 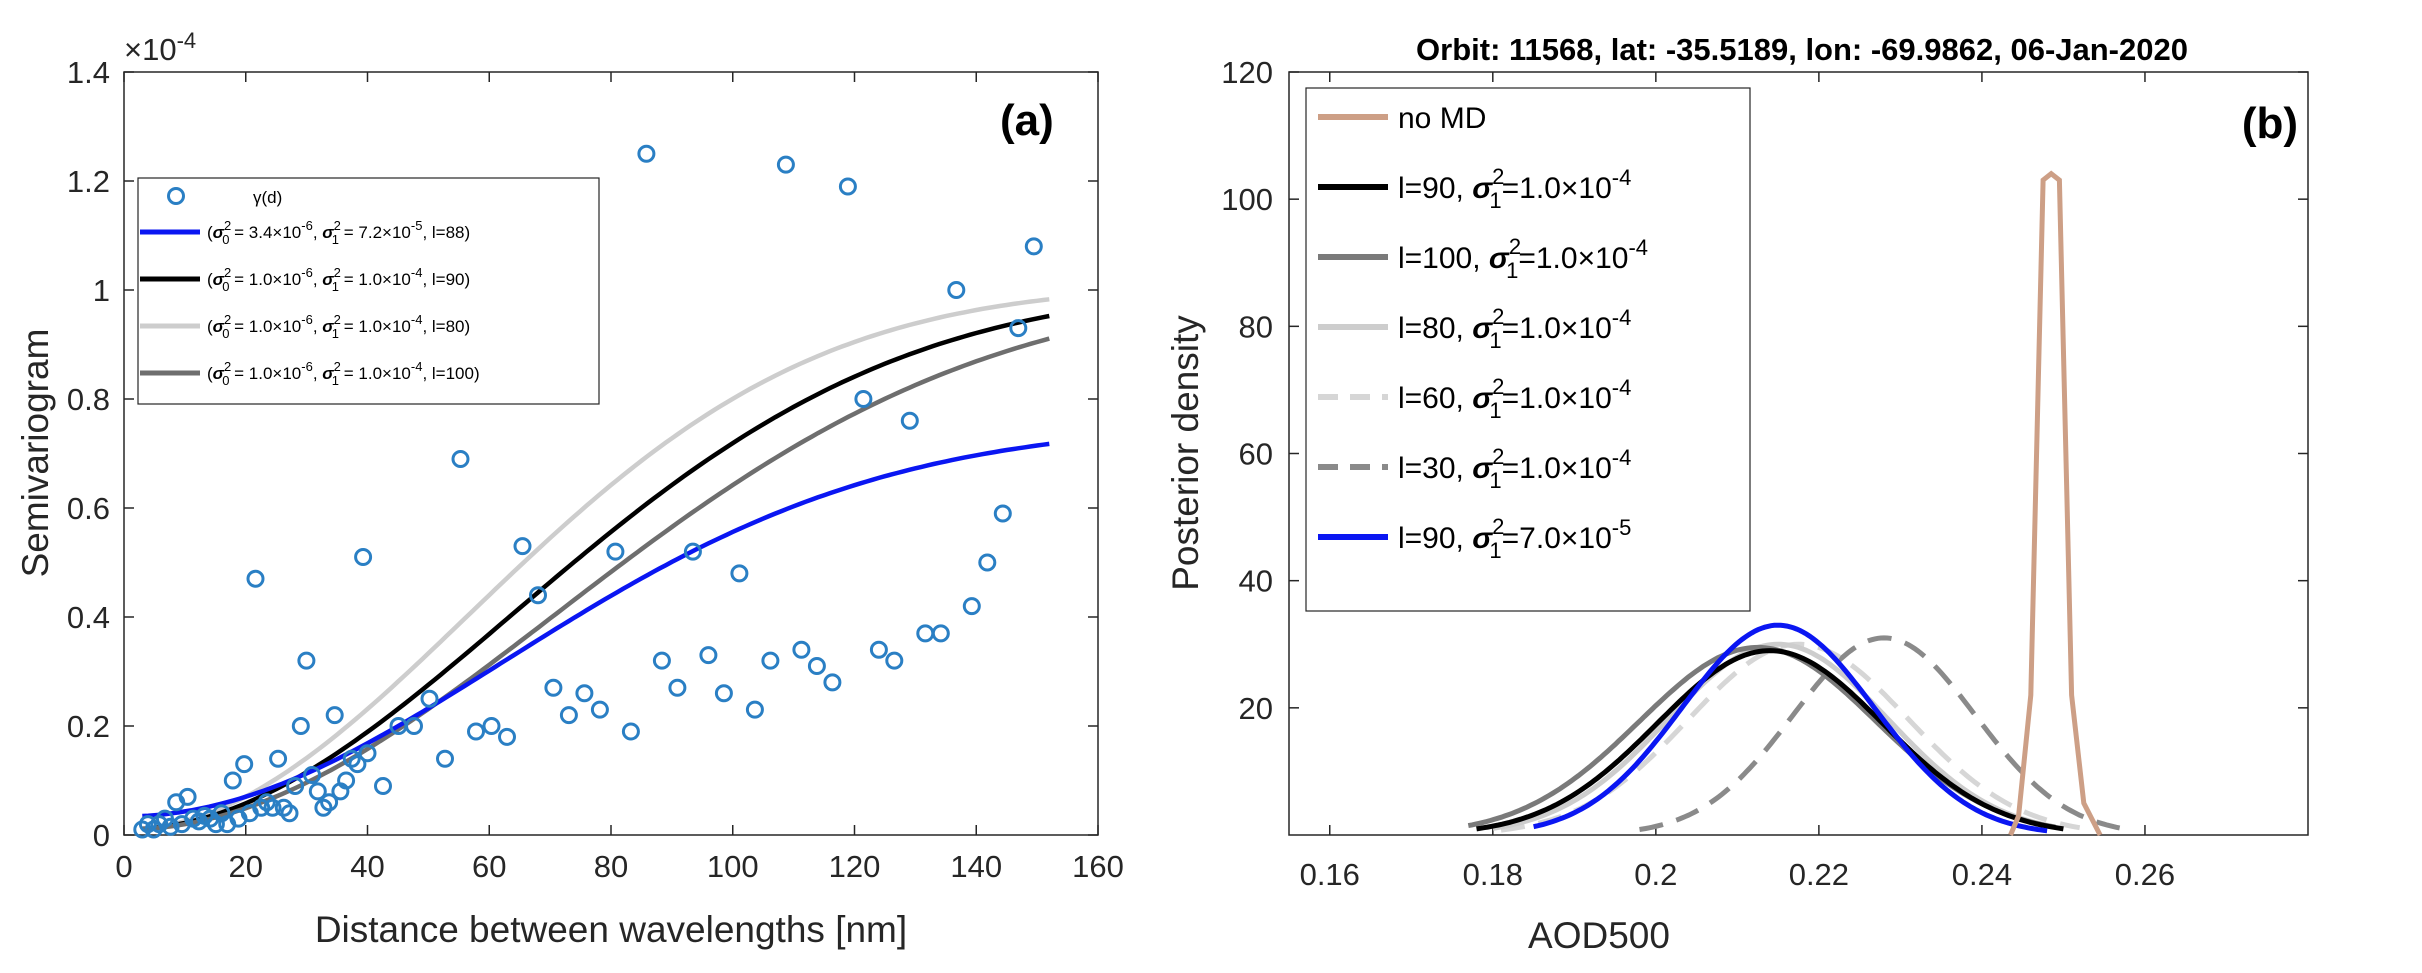 I want to click on legend-marker-gamma, so click(x=176, y=196).